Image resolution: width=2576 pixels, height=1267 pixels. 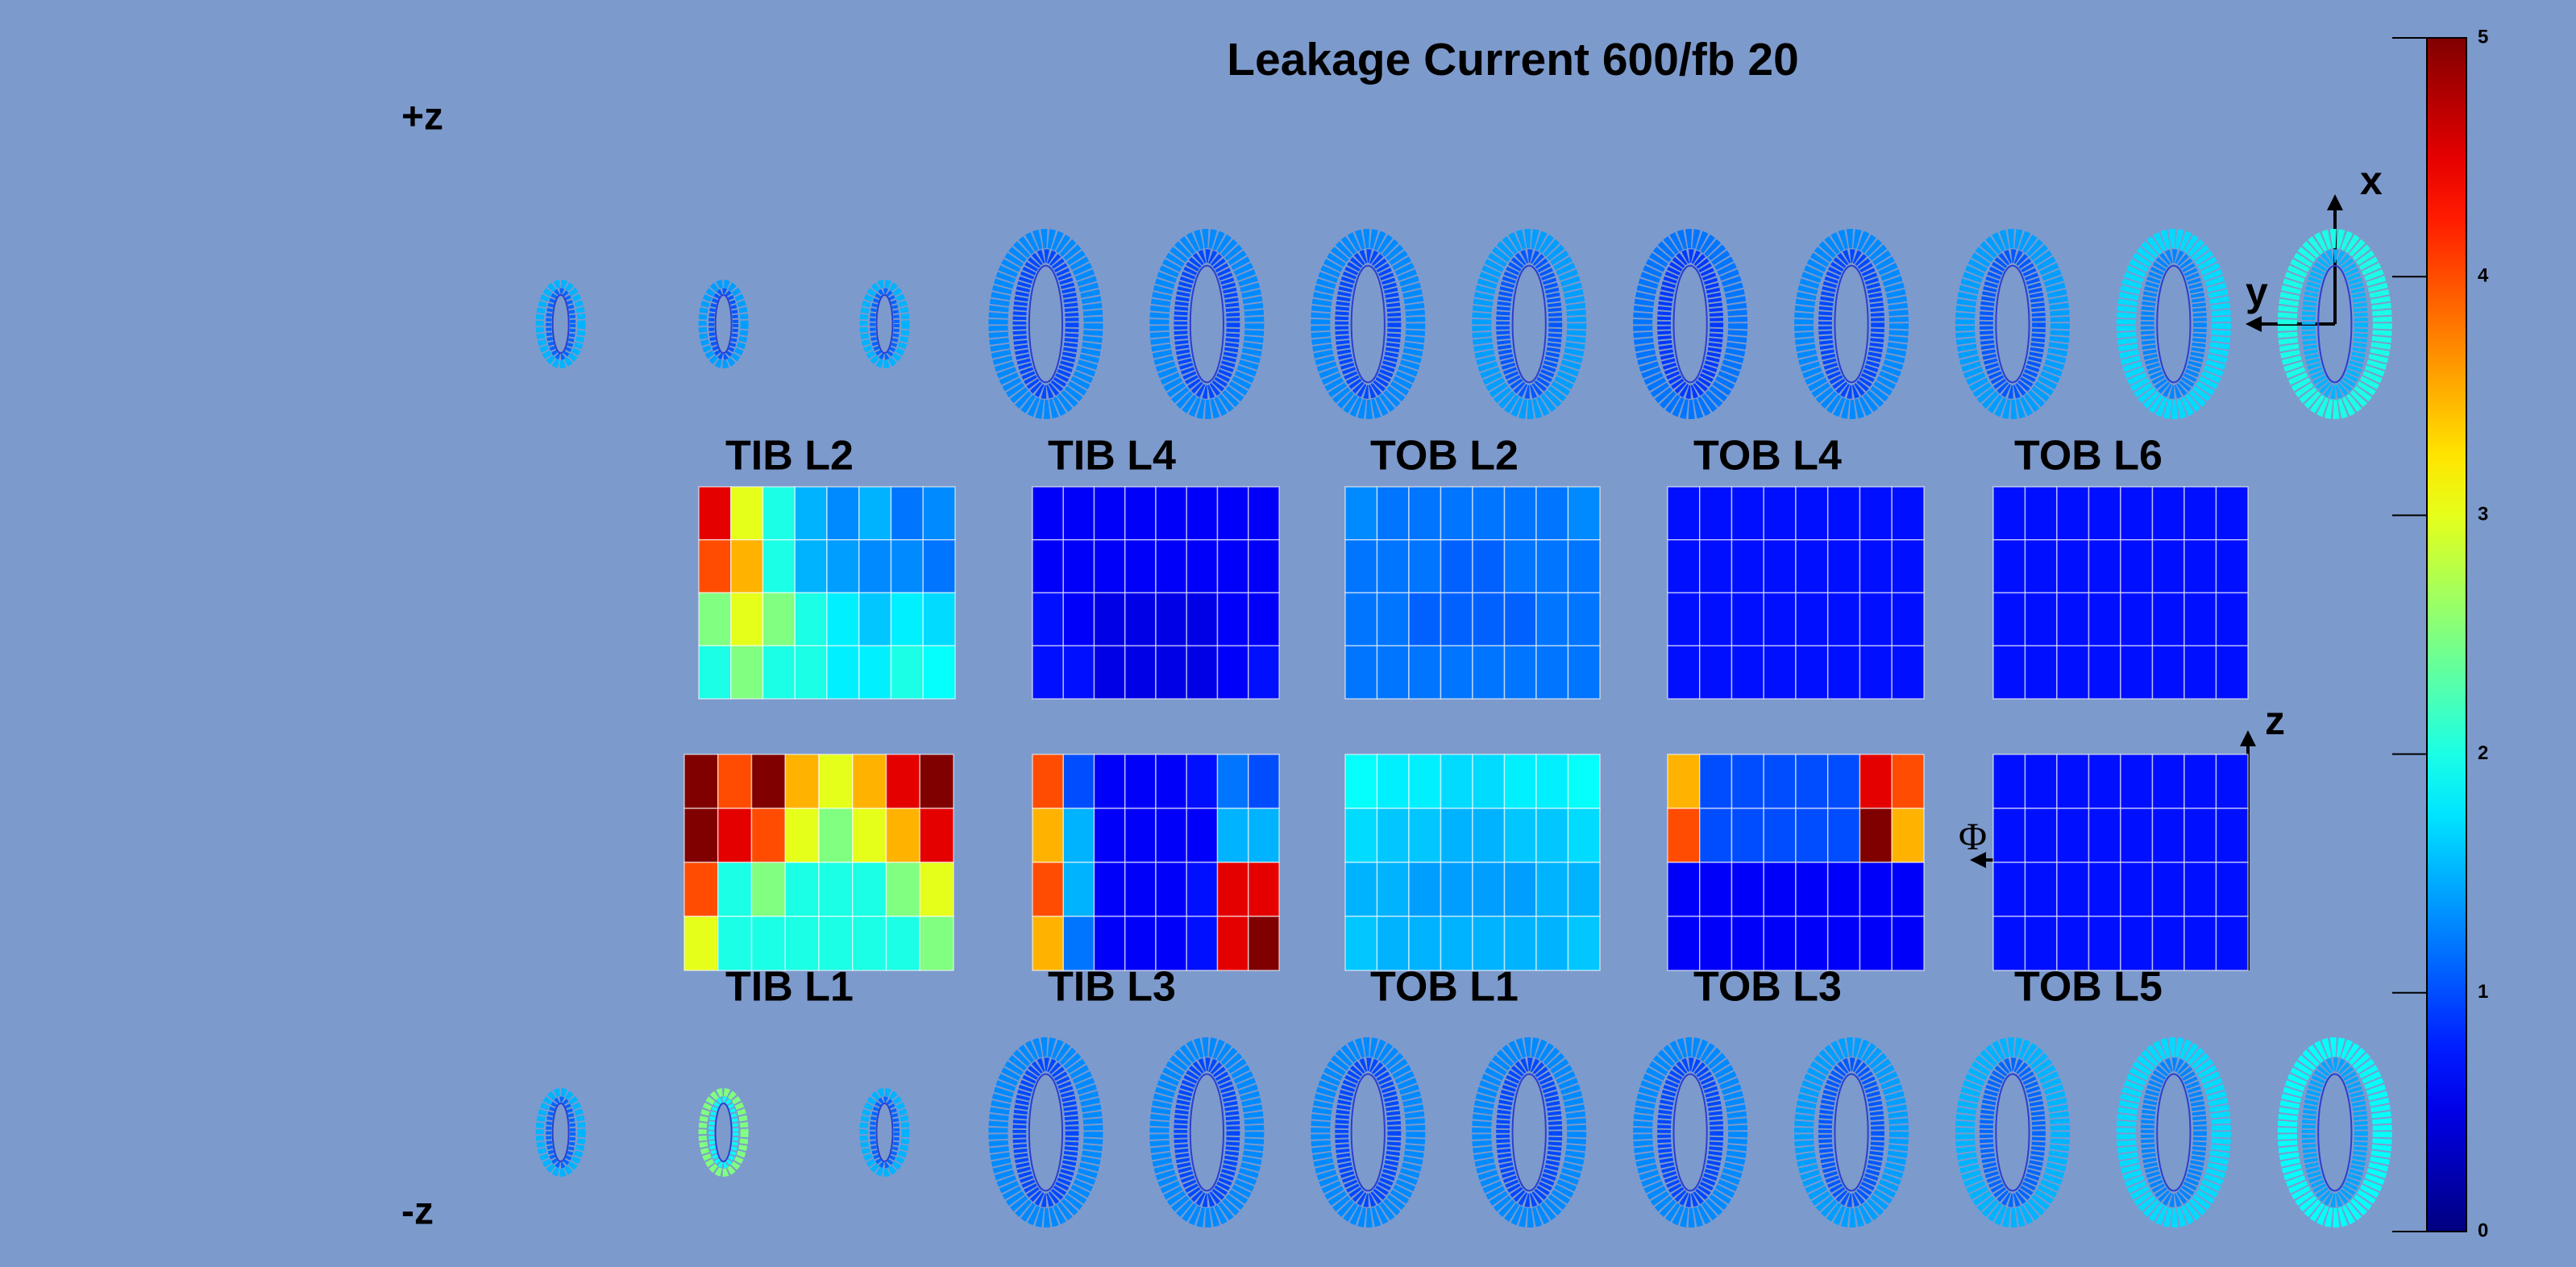 What do you see at coordinates (2483, 1230) in the screenshot?
I see `colorbar-tick-label: 0` at bounding box center [2483, 1230].